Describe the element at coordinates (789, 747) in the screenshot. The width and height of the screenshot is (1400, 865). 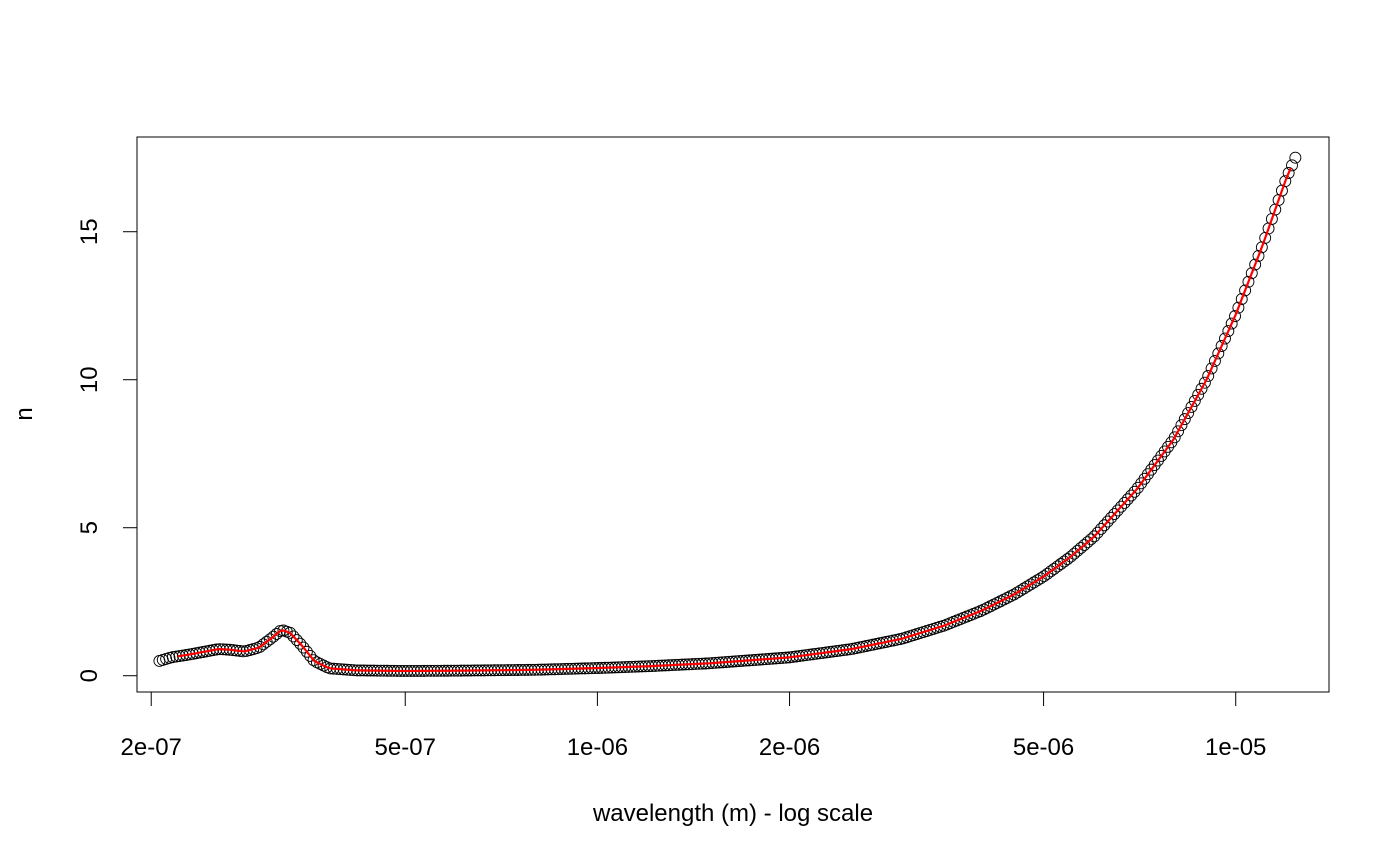
I see `x-tick-label: 2e-06` at that location.